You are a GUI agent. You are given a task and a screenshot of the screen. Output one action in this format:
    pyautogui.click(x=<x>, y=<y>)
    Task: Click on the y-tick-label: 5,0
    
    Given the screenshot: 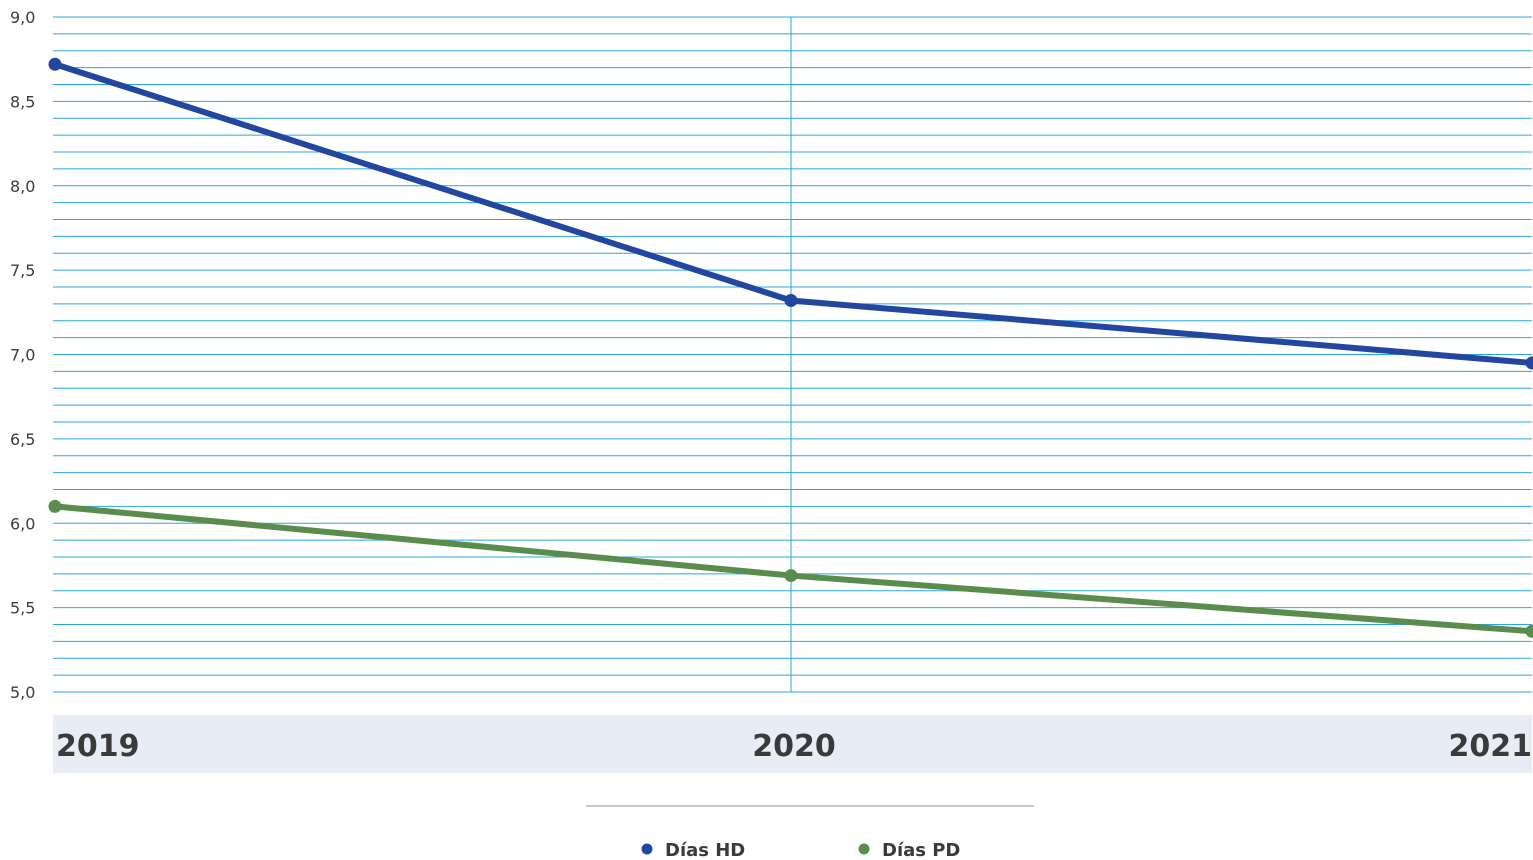 What is the action you would take?
    pyautogui.click(x=22, y=692)
    